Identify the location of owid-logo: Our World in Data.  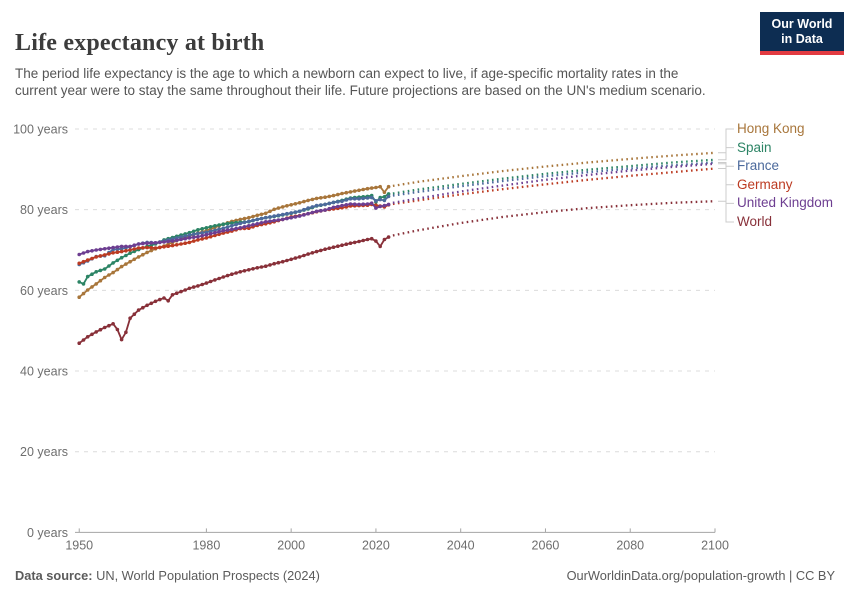
(802, 33).